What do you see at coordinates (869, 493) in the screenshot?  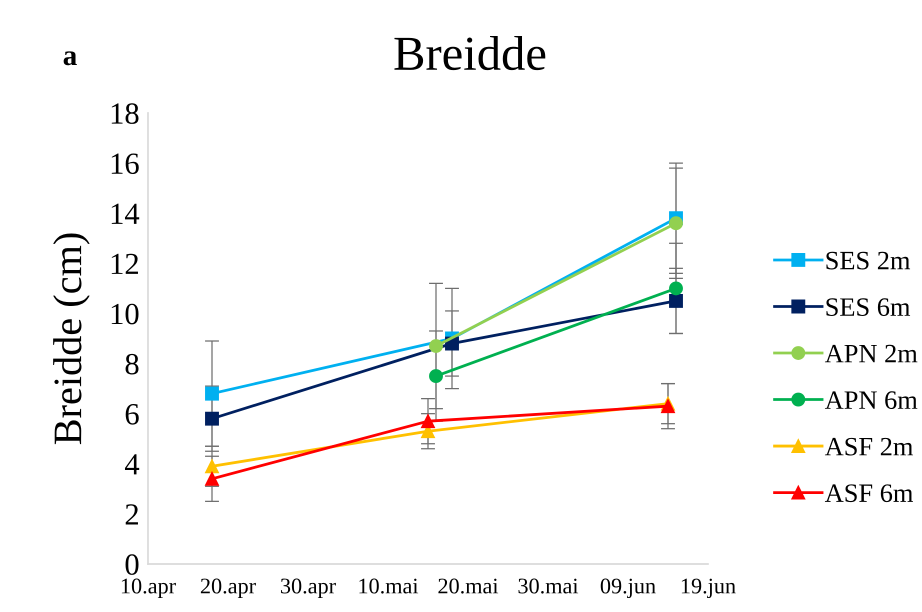 I see `legend-label: ASF 6m` at bounding box center [869, 493].